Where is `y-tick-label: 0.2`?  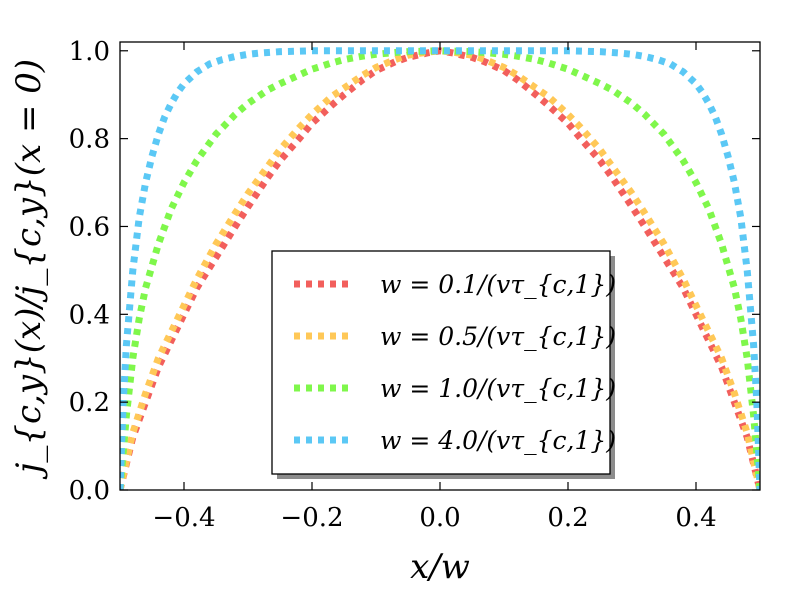
y-tick-label: 0.2 is located at coordinates (89, 403).